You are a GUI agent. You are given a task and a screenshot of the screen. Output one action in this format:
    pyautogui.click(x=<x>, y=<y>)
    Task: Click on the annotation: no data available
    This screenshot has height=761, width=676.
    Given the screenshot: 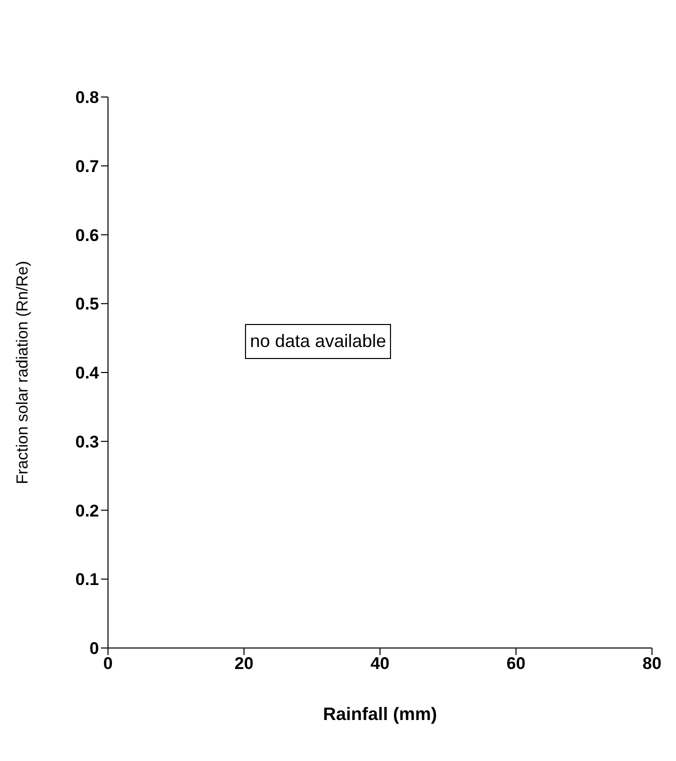 What is the action you would take?
    pyautogui.click(x=318, y=341)
    